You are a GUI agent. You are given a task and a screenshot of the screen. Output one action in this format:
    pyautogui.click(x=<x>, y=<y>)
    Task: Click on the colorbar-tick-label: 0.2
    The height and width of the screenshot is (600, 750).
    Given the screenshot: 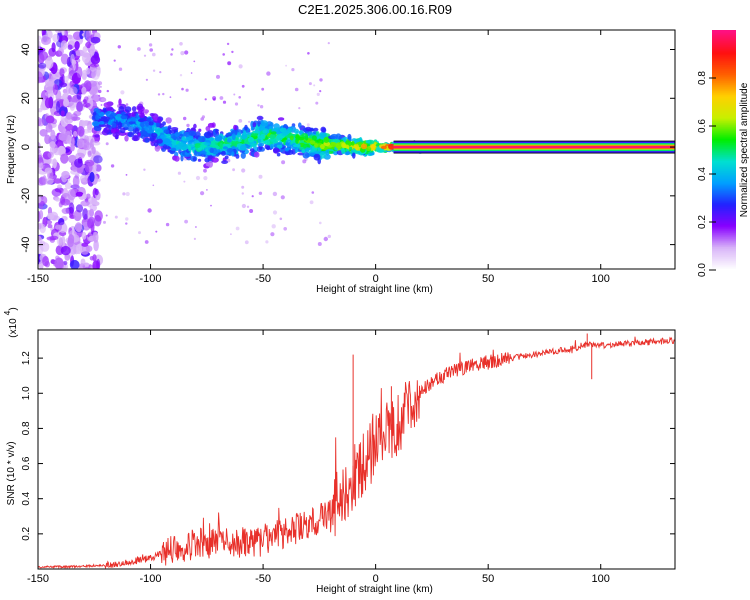 What is the action you would take?
    pyautogui.click(x=702, y=222)
    